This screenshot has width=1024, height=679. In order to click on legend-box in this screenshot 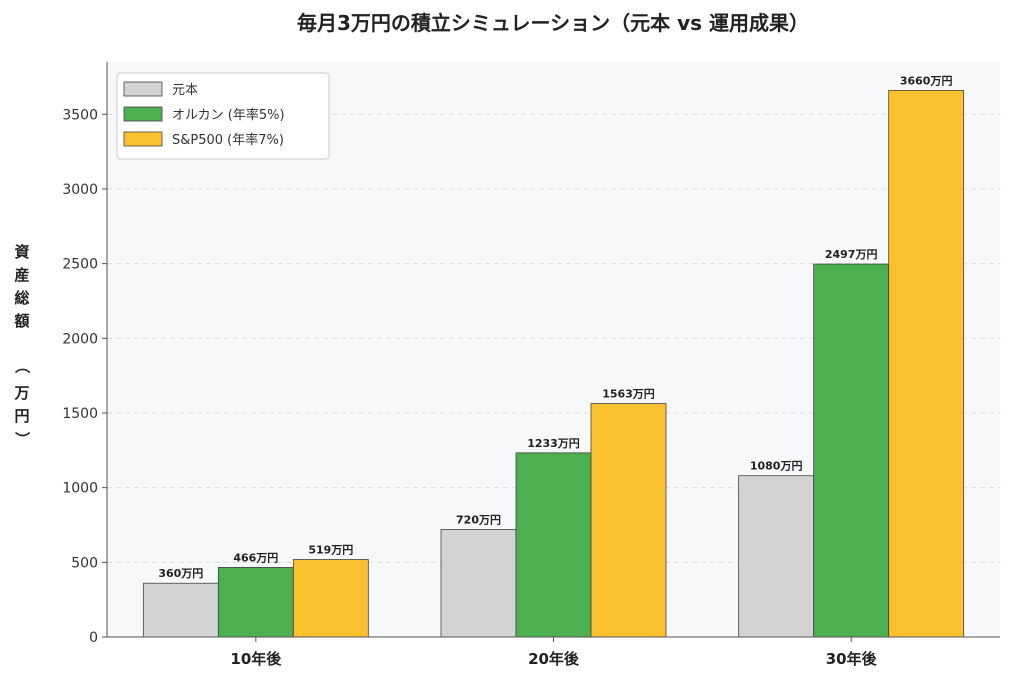, I will do `click(223, 116)`.